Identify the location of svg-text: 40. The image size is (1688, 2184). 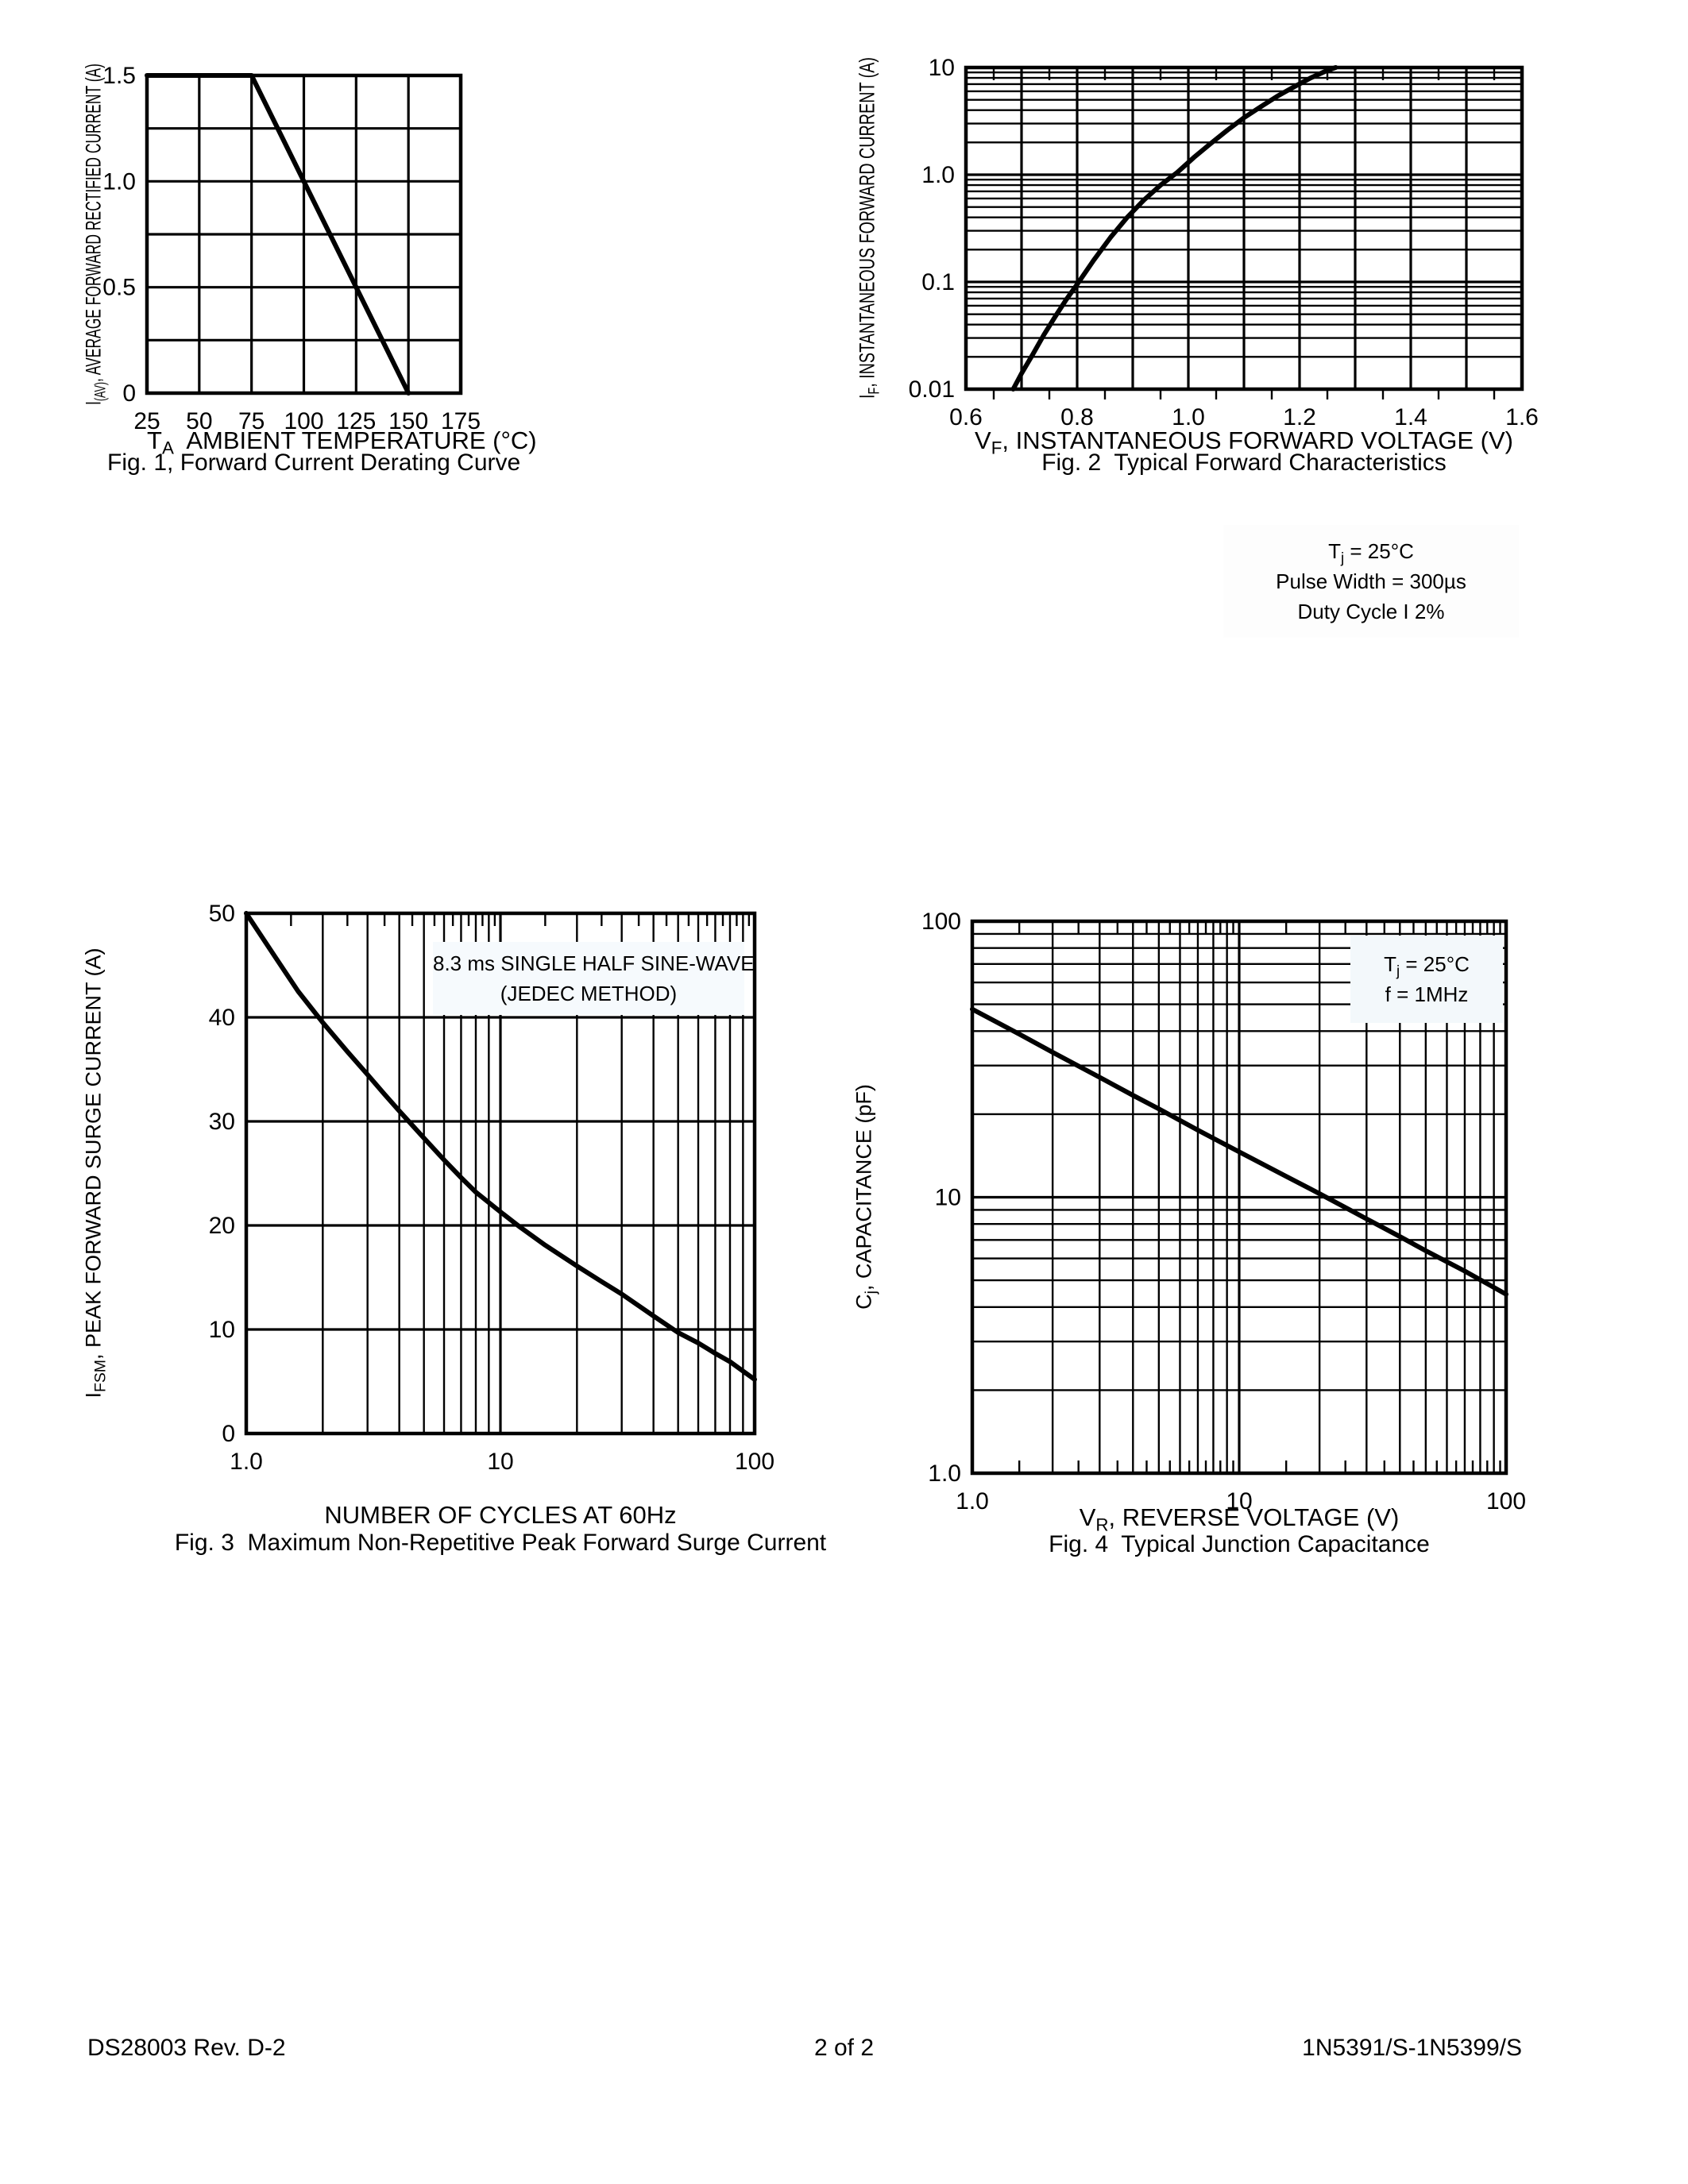
(222, 1018).